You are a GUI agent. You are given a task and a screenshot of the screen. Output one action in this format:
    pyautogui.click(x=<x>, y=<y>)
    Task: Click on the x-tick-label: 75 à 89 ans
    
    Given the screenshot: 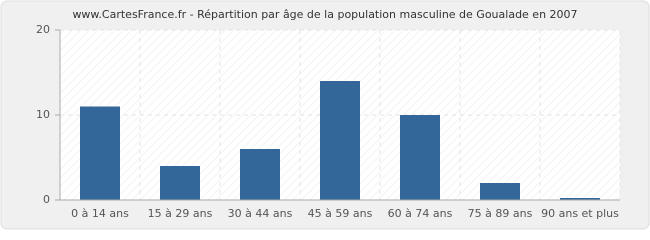 What is the action you would take?
    pyautogui.click(x=500, y=213)
    